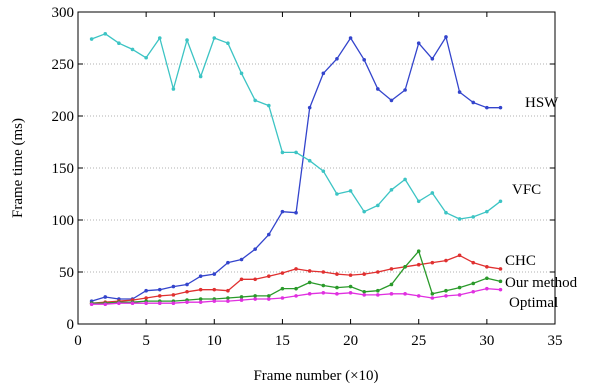 Image resolution: width=613 pixels, height=387 pixels. Describe the element at coordinates (63, 169) in the screenshot. I see `y-tick-label: 150` at that location.